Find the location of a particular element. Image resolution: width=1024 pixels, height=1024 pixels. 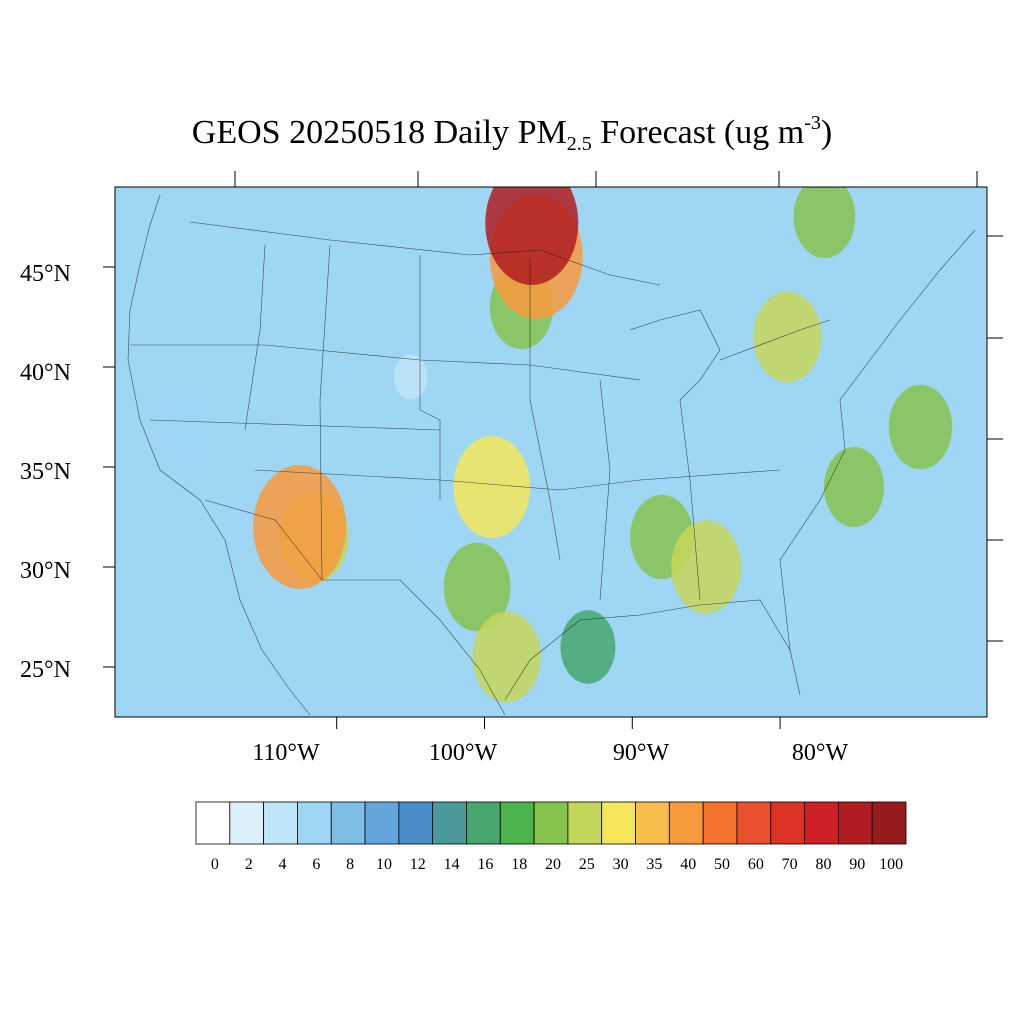

title-superscript: -3 is located at coordinates (812, 123).